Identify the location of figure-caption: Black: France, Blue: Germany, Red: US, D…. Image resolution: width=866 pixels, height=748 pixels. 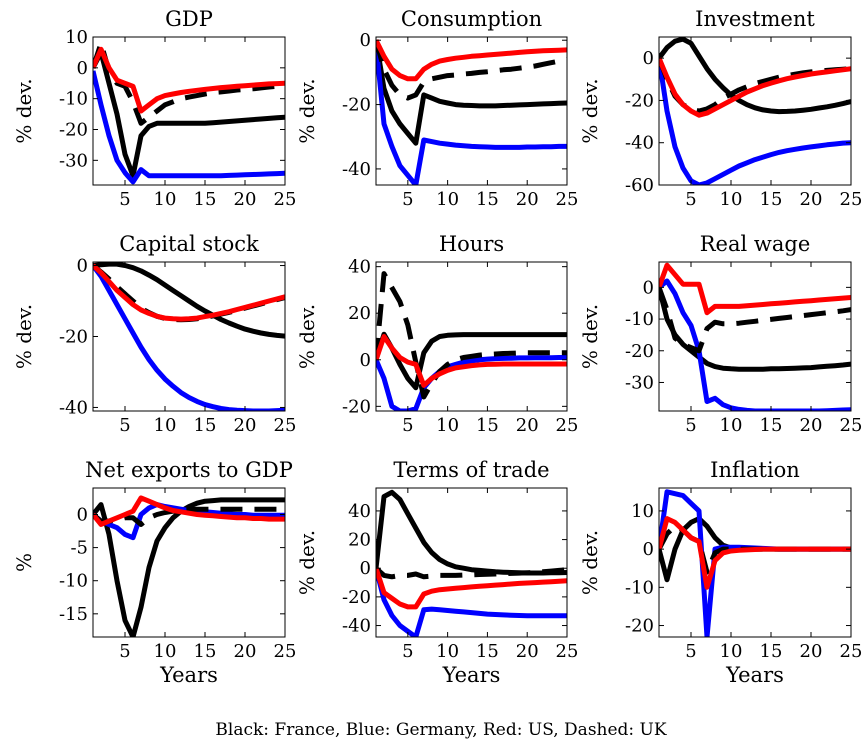
(440, 730).